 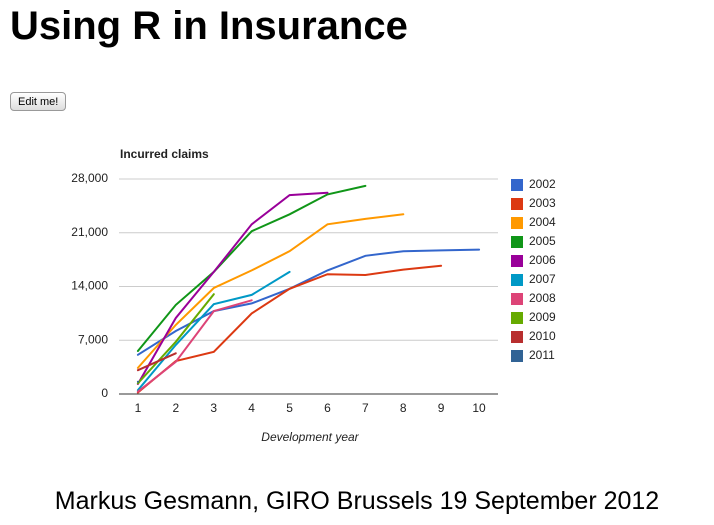 I want to click on legend-label: 2004, so click(x=542, y=222).